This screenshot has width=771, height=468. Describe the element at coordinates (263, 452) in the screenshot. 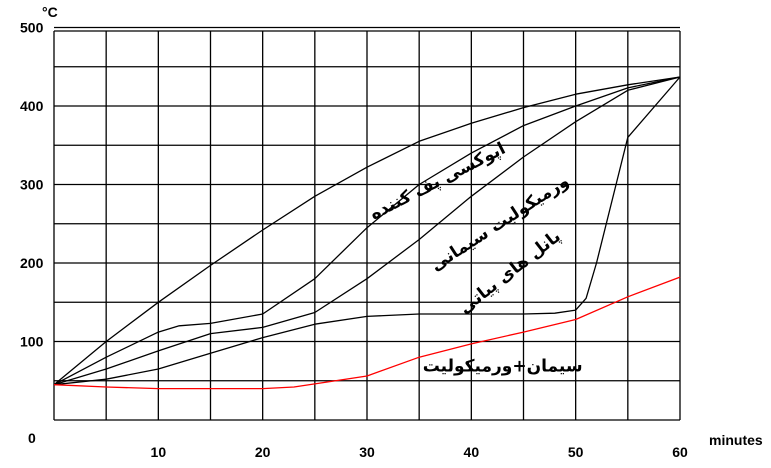

I see `x-tick-label: 20` at that location.